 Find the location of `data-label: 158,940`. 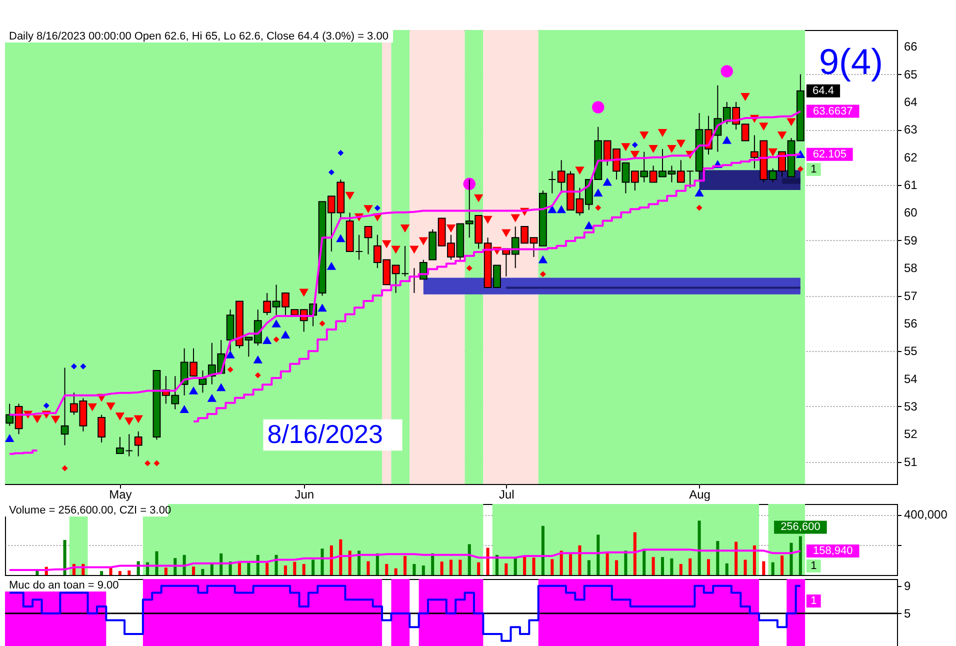

data-label: 158,940 is located at coordinates (832, 550).